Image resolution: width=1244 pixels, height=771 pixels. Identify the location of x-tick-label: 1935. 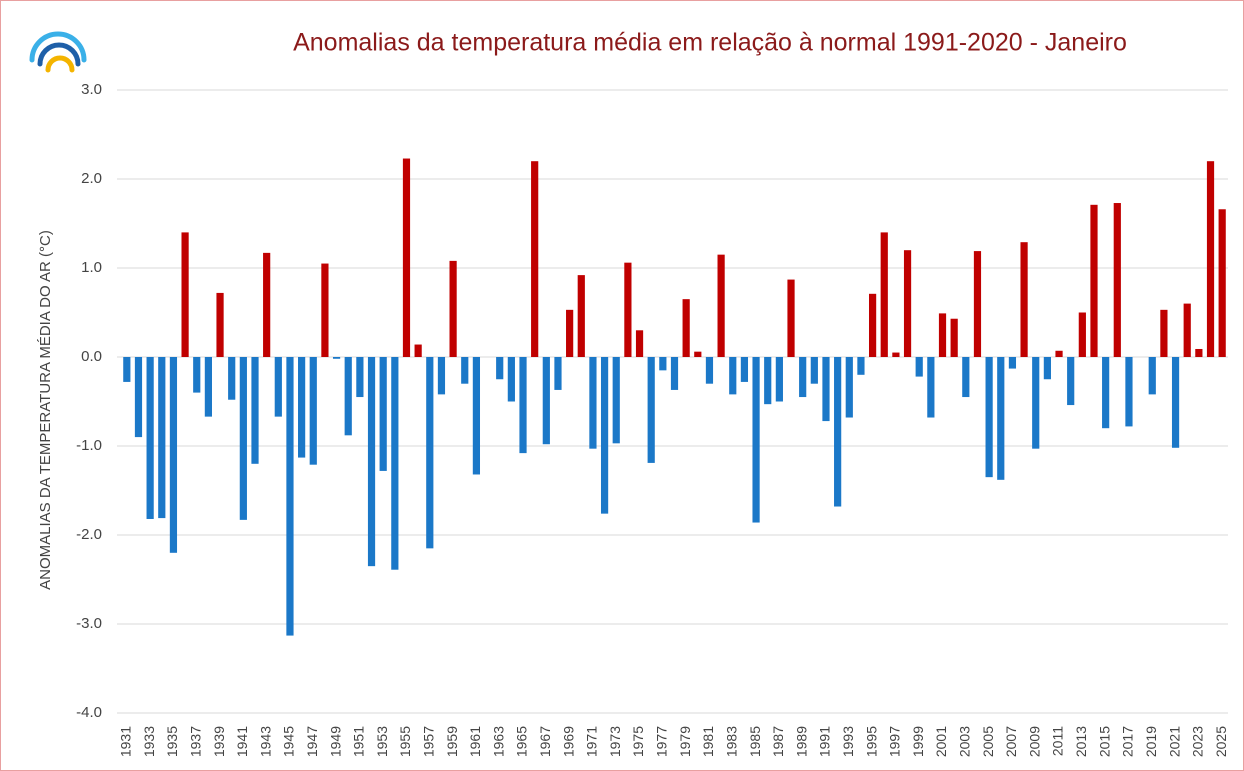
(172, 741).